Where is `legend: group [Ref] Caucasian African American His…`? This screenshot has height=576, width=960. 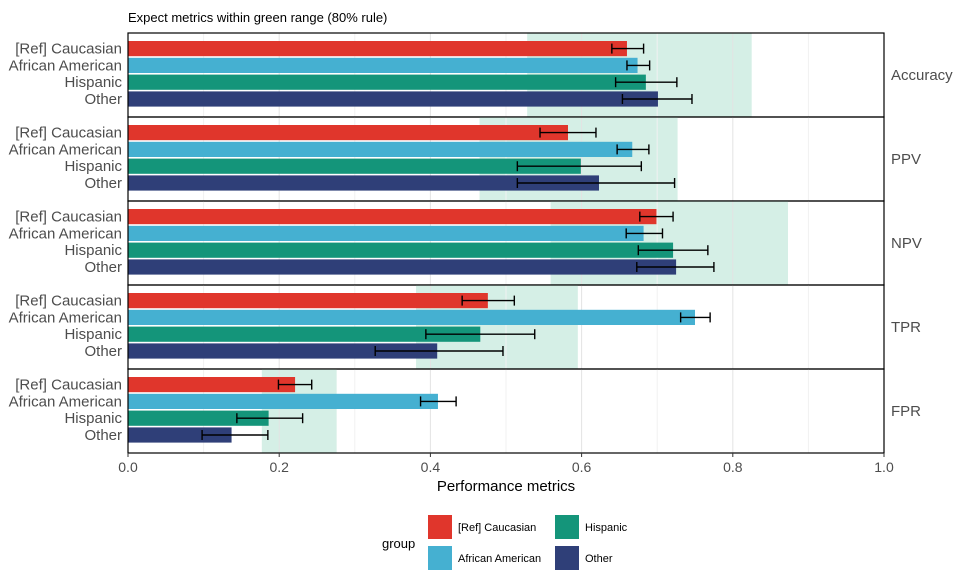
legend: group [Ref] Caucasian African American His… is located at coordinates (505, 542).